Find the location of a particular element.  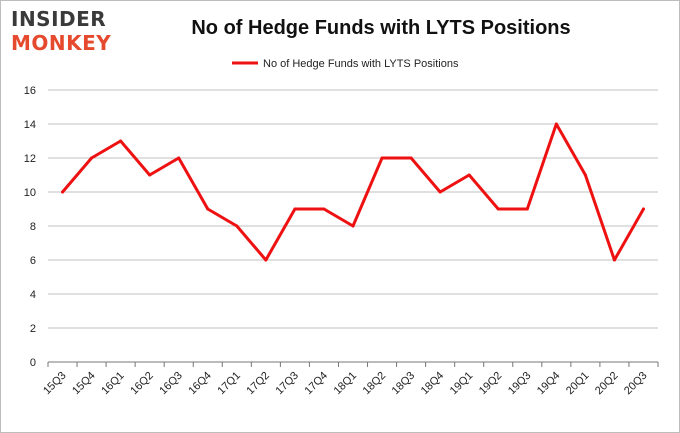

insider-monkey-logo: INSIDER MONKEY is located at coordinates (71, 33).